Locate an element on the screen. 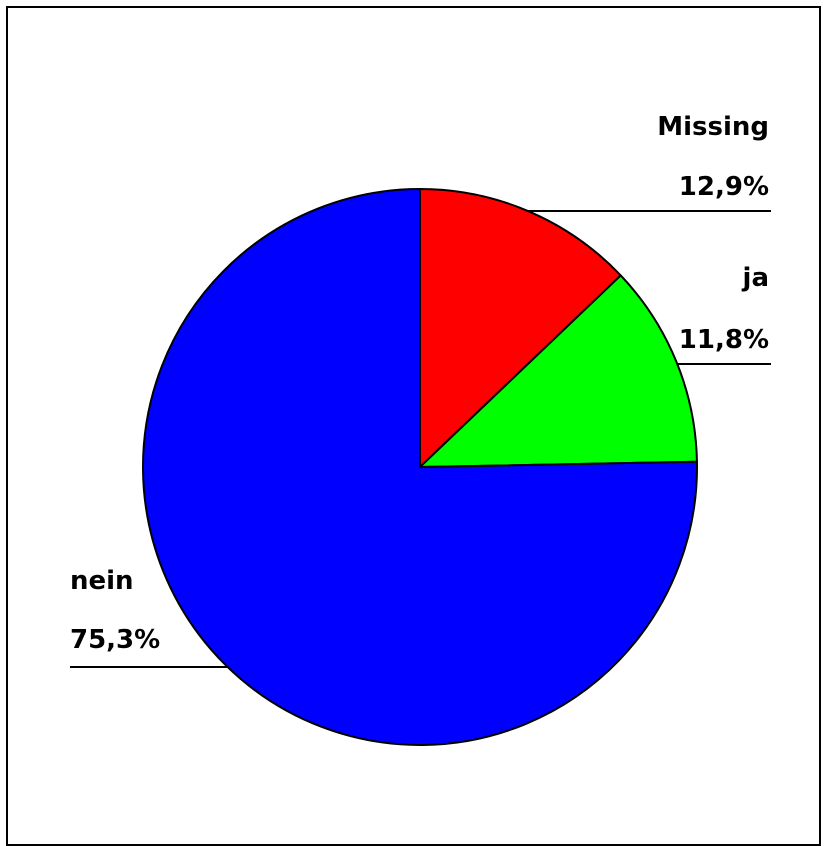 This screenshot has height=846, width=827. slice-label-missing: Missing is located at coordinates (713, 127).